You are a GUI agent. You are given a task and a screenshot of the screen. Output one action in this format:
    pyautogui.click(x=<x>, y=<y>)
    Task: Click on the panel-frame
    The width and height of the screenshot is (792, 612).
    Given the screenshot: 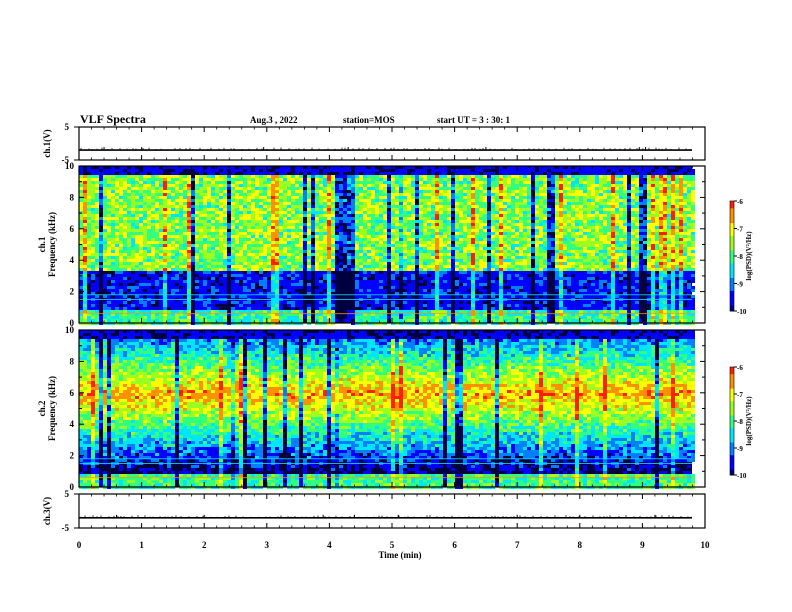 What is the action you would take?
    pyautogui.click(x=392, y=511)
    